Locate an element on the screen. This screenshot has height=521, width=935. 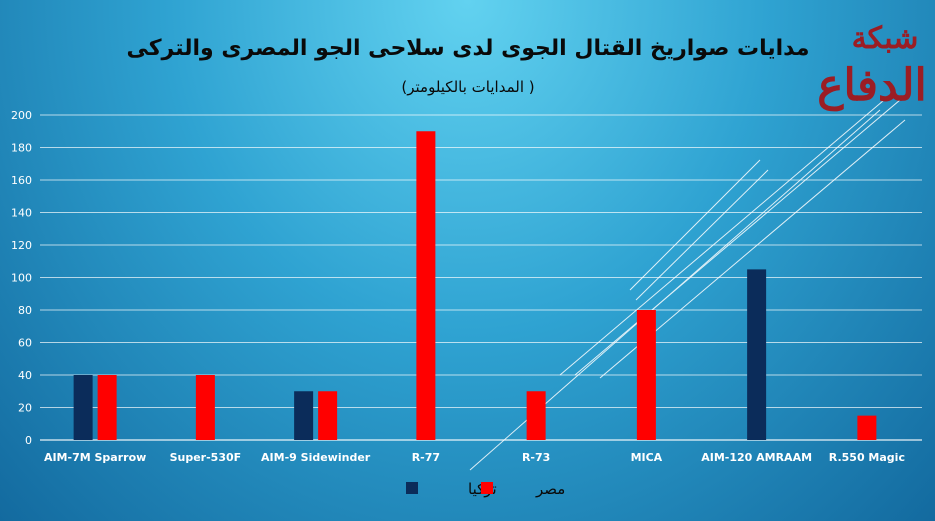
logo-line-2: الدفاع is located at coordinates (871, 86).